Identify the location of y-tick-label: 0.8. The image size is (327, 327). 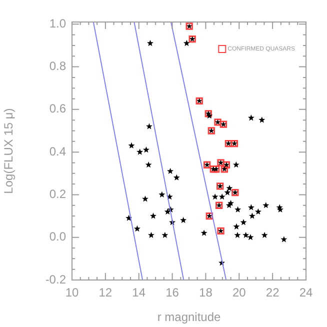
(57, 66).